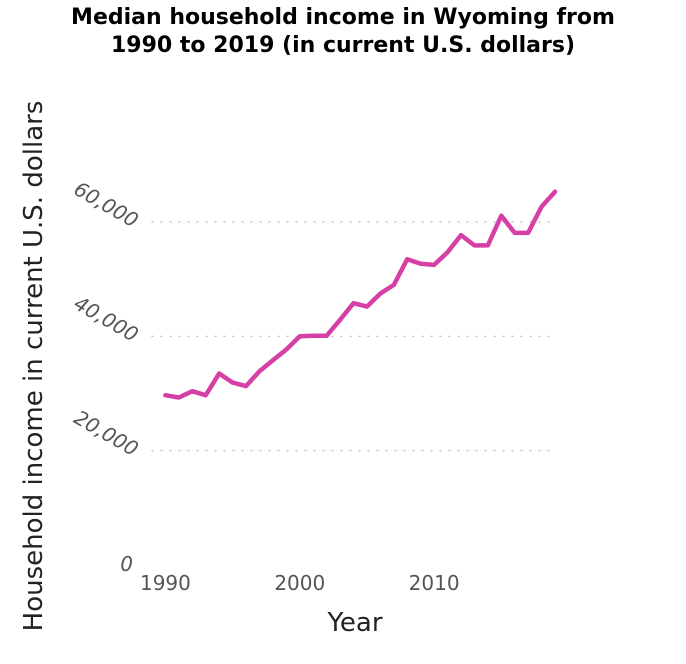  Describe the element at coordinates (126, 564) in the screenshot. I see `y-tick-label: 0` at that location.